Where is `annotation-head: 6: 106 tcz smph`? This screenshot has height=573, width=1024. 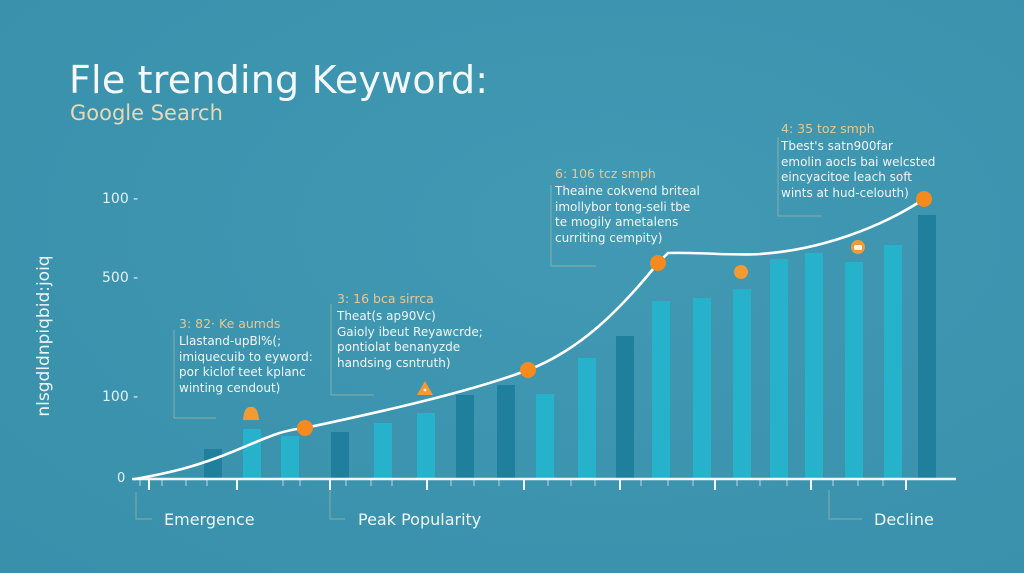 annotation-head: 6: 106 tcz smph is located at coordinates (605, 173).